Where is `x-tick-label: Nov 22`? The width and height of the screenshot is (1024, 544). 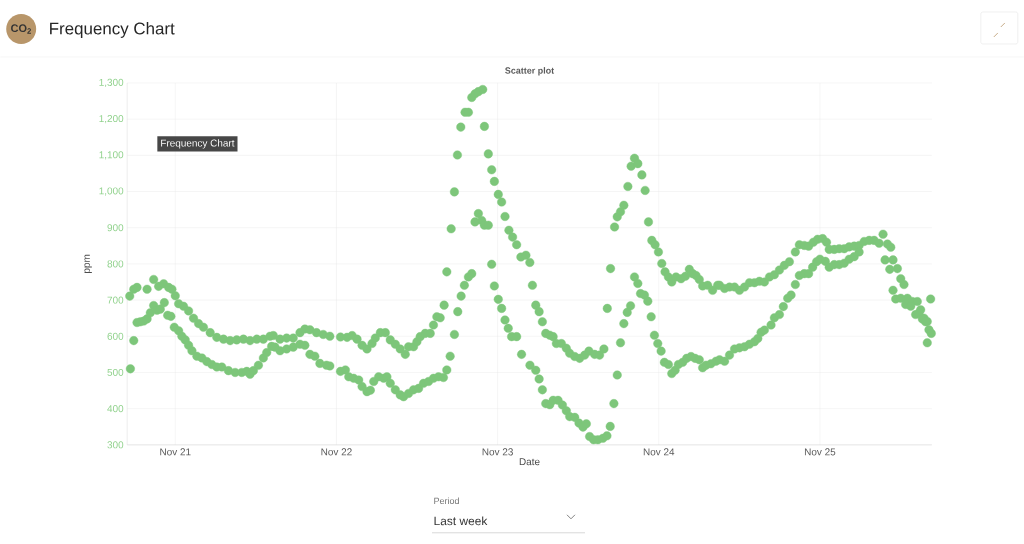 x-tick-label: Nov 22 is located at coordinates (336, 452).